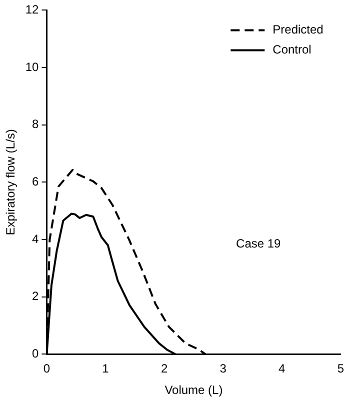 The image size is (347, 402). What do you see at coordinates (282, 369) in the screenshot?
I see `x-tick-label: 4` at bounding box center [282, 369].